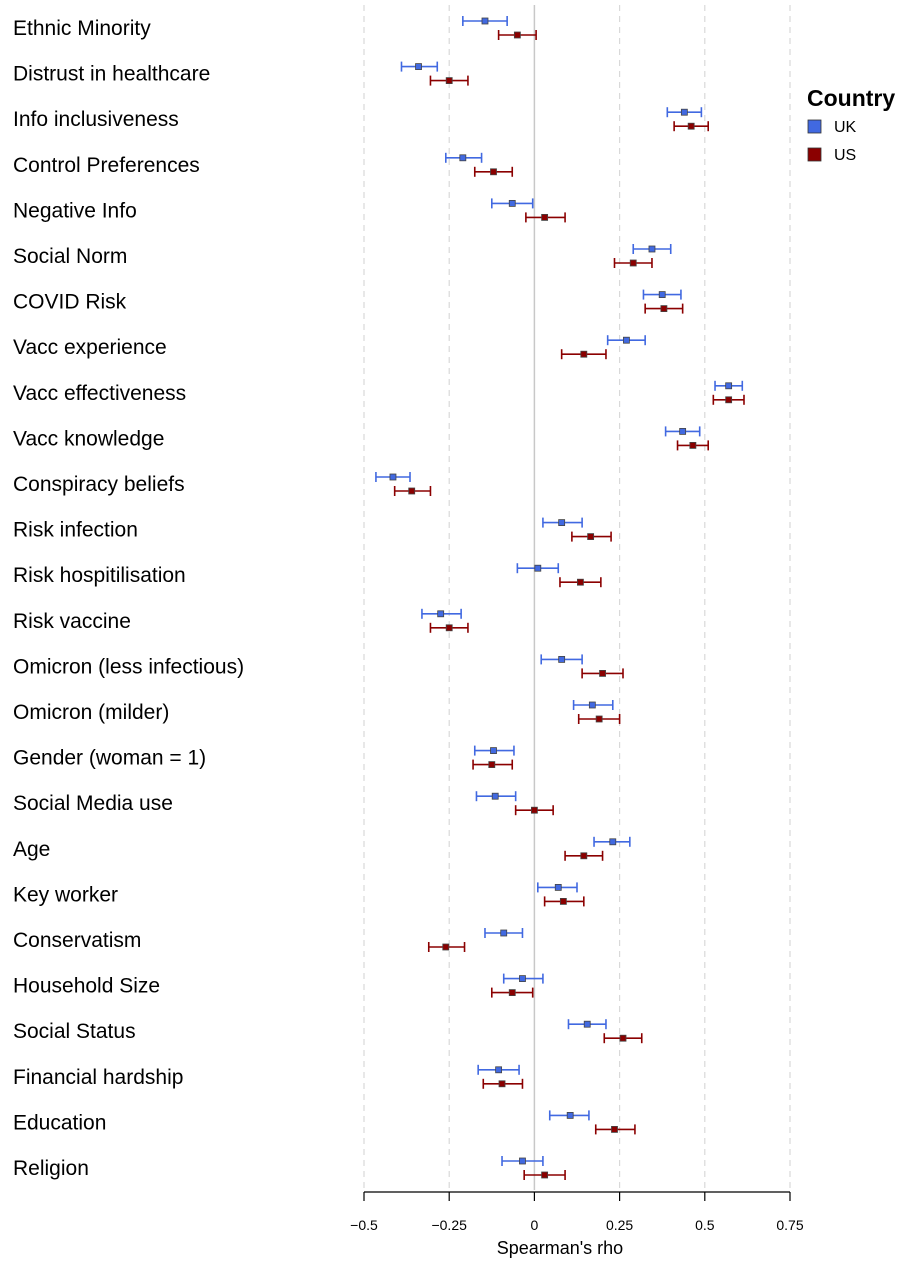 Image resolution: width=913 pixels, height=1270 pixels. What do you see at coordinates (106, 165) in the screenshot?
I see `category-label: Control Preferences` at bounding box center [106, 165].